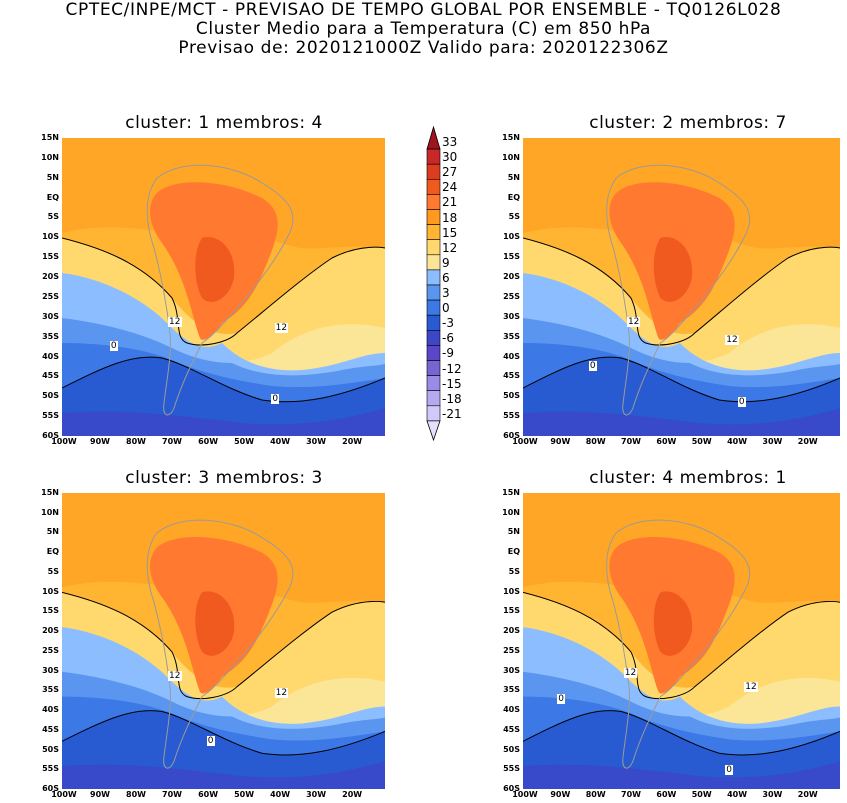 The width and height of the screenshot is (847, 803). I want to click on colorbar-label: 21, so click(450, 202).